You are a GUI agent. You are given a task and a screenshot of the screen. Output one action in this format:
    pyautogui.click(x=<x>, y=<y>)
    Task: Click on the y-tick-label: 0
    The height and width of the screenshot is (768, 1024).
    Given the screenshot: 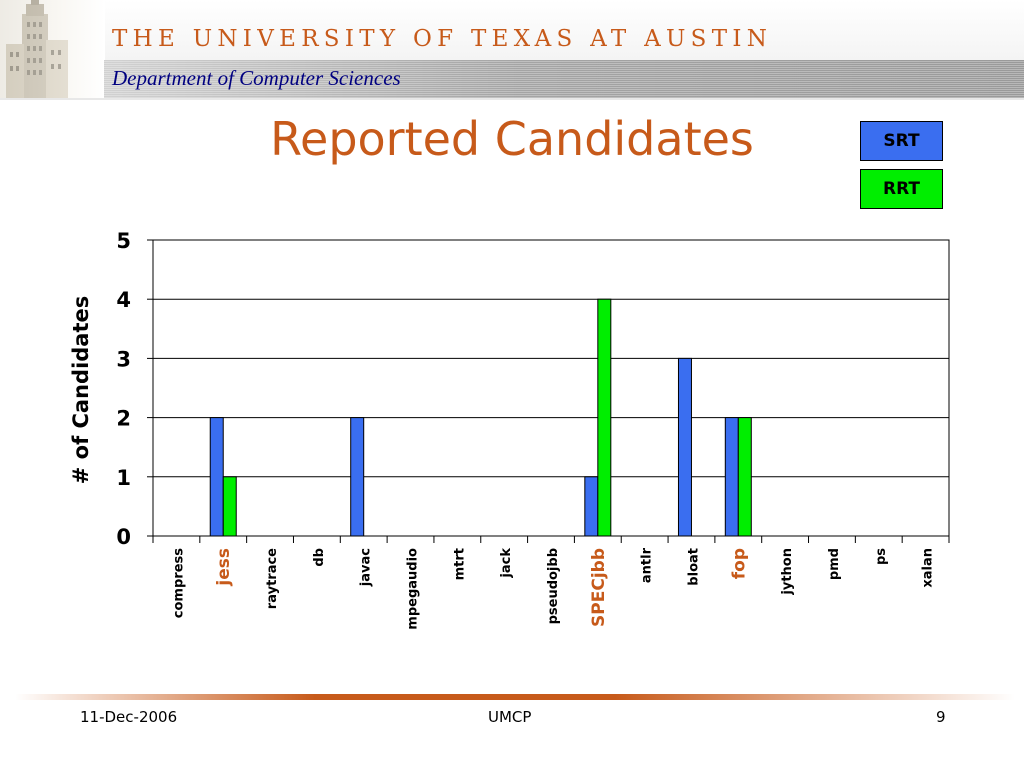 What is the action you would take?
    pyautogui.click(x=123, y=537)
    